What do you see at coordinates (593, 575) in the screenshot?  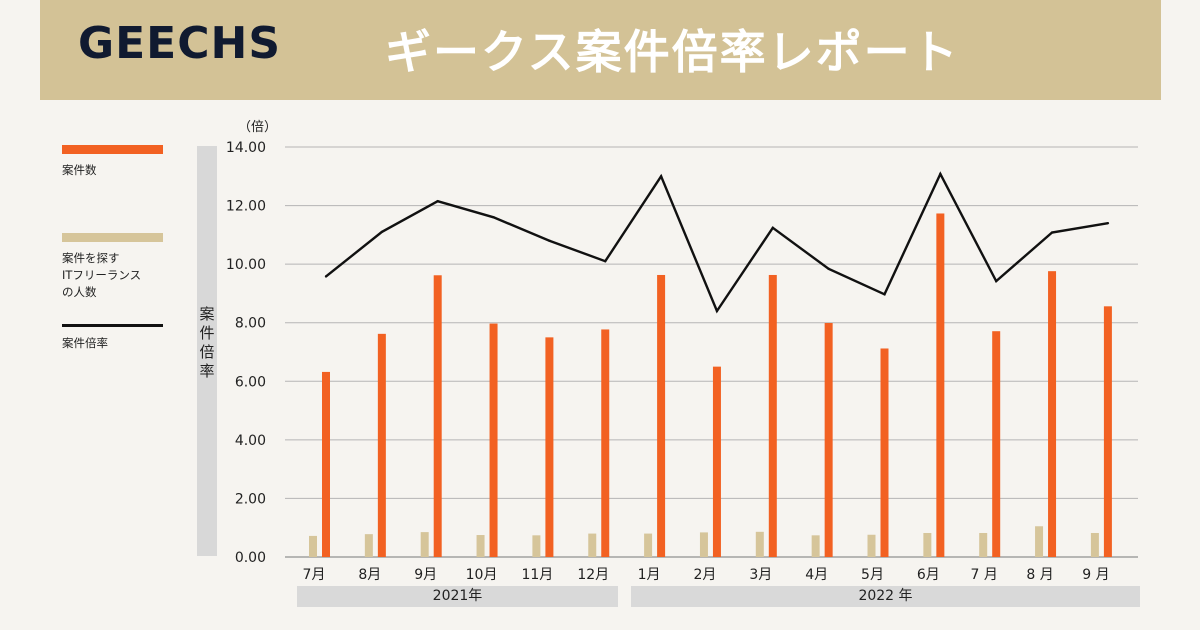 I see `x-tick-label: 12月` at bounding box center [593, 575].